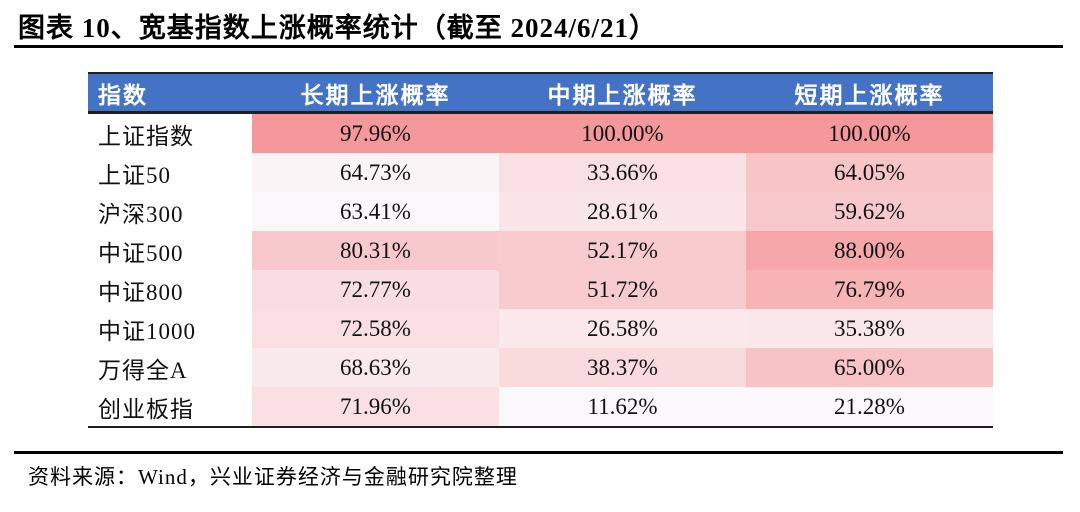 The width and height of the screenshot is (1080, 512). Describe the element at coordinates (869, 289) in the screenshot. I see `value-cell: 76.79%` at that location.